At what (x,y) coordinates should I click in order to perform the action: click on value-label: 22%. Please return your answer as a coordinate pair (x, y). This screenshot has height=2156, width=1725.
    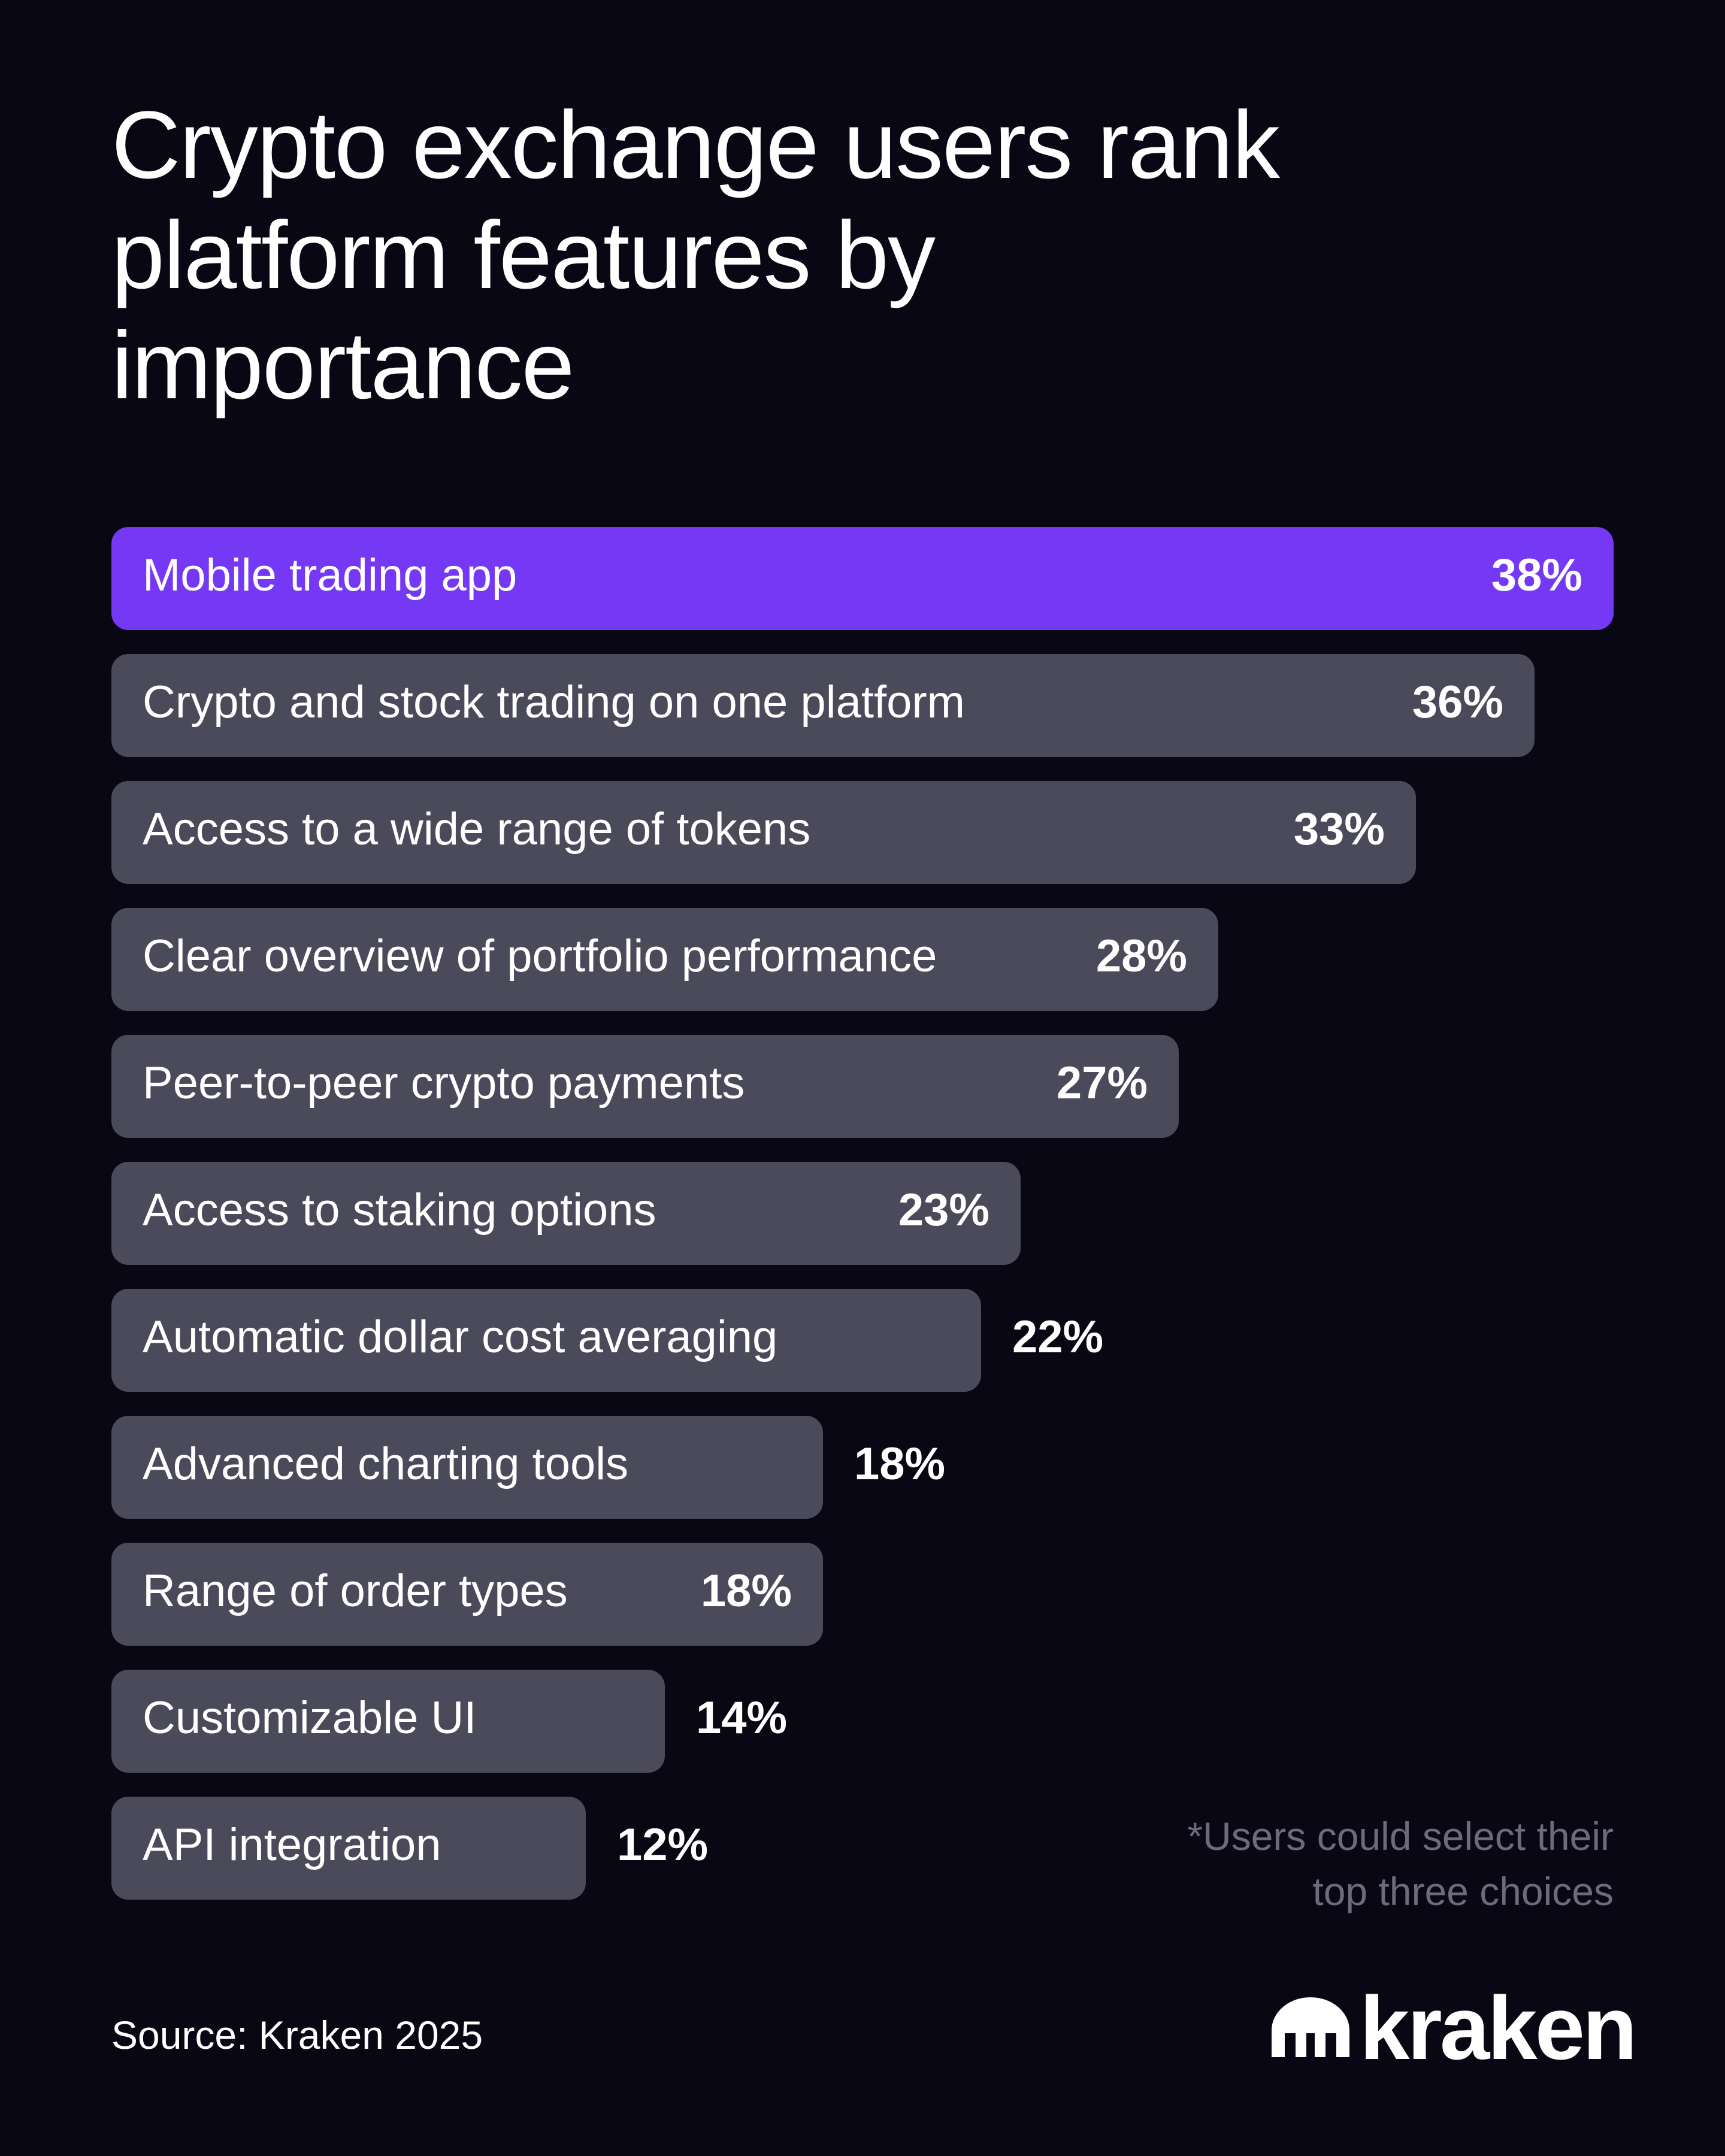
    Looking at the image, I should click on (1057, 1337).